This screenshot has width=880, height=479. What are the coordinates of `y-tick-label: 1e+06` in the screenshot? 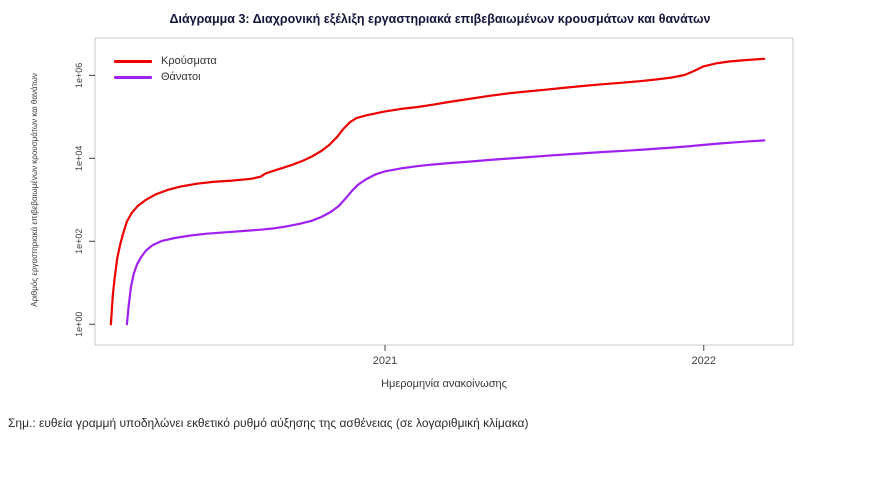 It's located at (79, 75).